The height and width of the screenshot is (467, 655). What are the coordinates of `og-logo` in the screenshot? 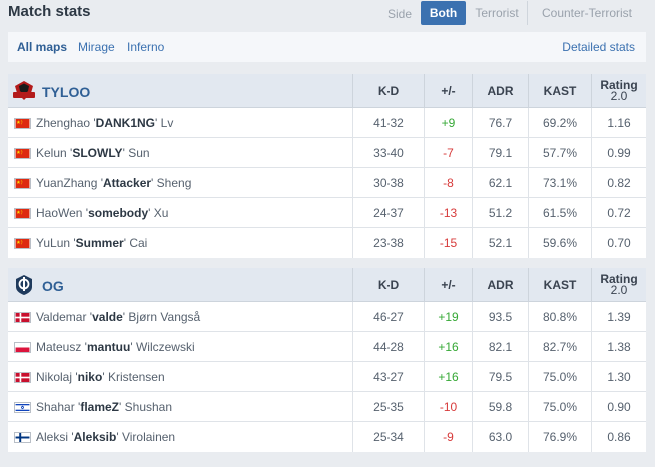 It's located at (24, 285).